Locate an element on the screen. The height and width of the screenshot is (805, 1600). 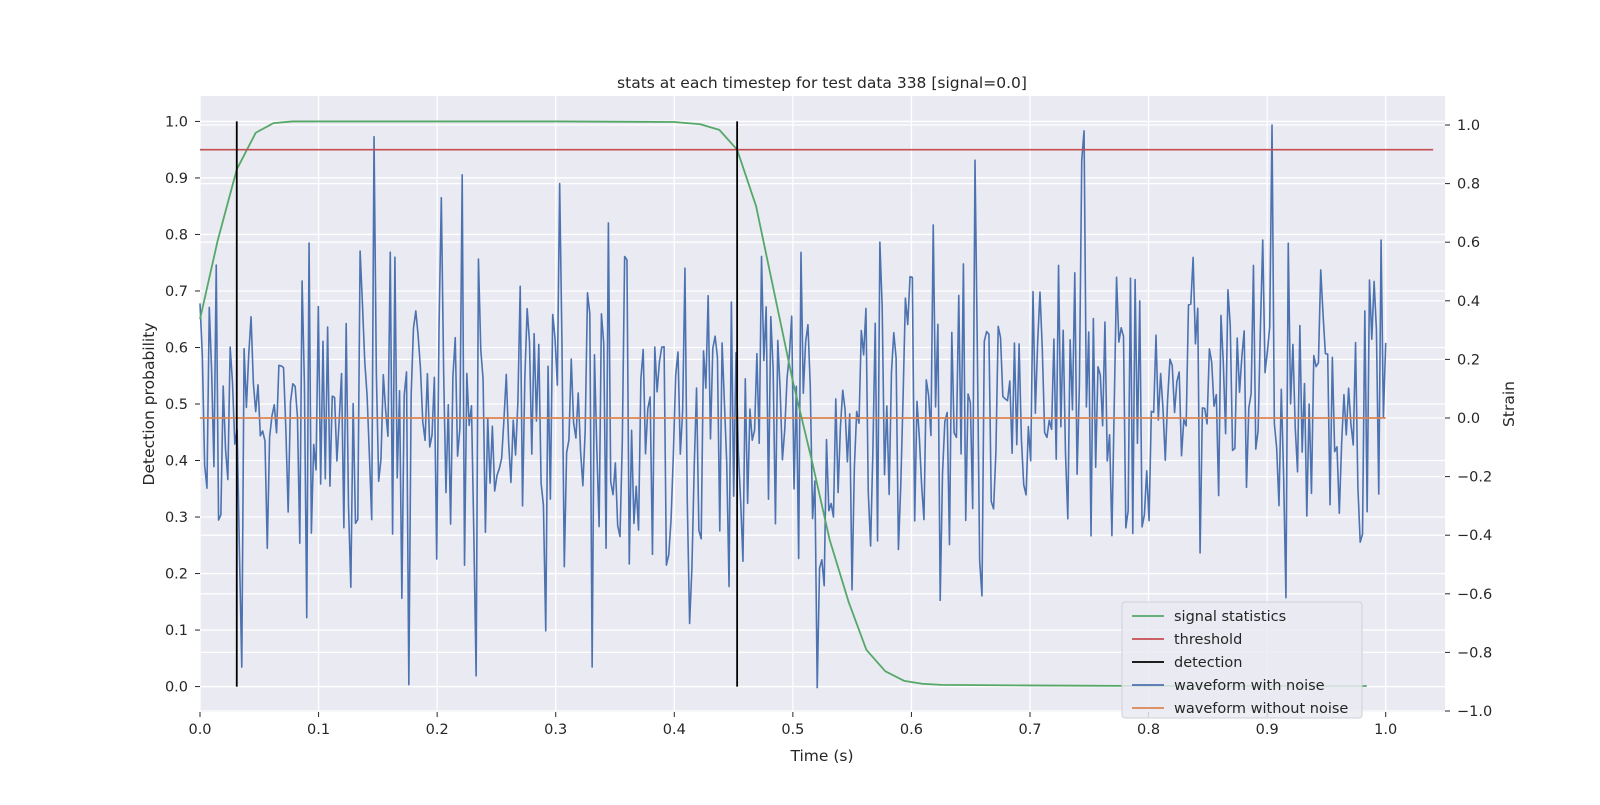
x-tick-label: 0.0 is located at coordinates (199, 730).